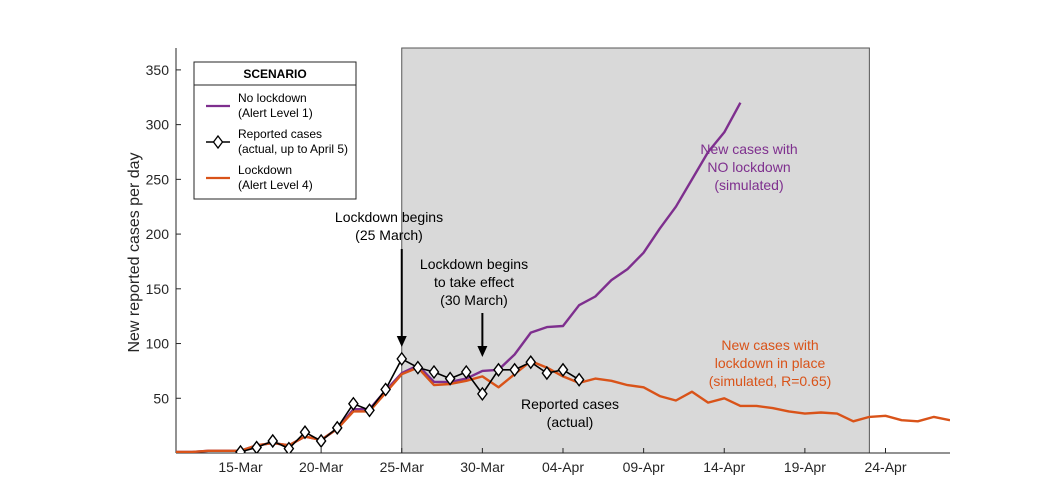 This screenshot has width=1050, height=495. Describe the element at coordinates (389, 226) in the screenshot. I see `annotation-lockdown-begins: Lockdown begins (25 March)` at that location.